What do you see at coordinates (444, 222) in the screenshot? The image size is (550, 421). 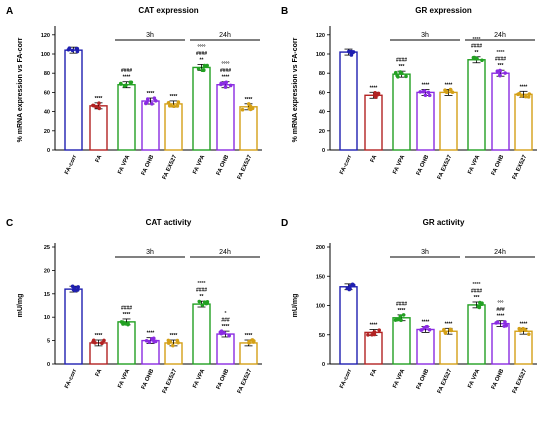 I see `chart-title: GR activity` at bounding box center [444, 222].